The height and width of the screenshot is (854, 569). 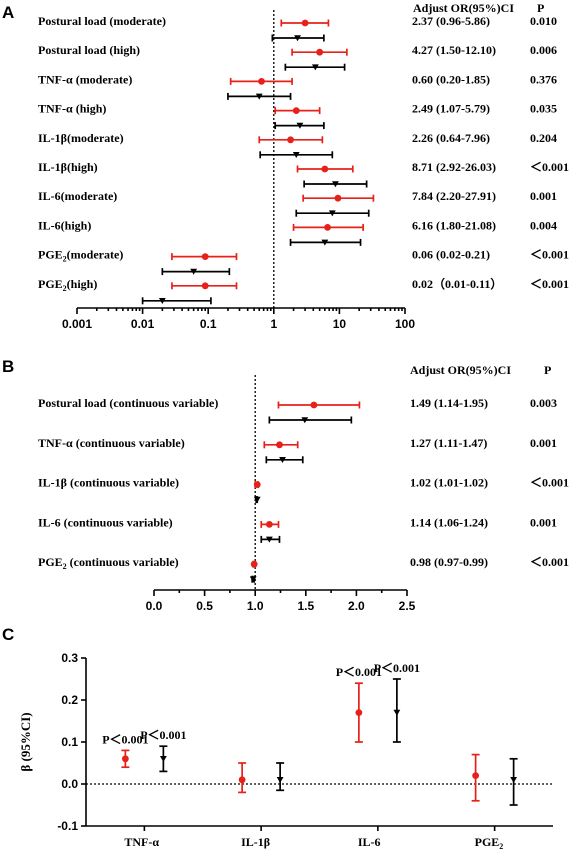 What do you see at coordinates (356, 606) in the screenshot?
I see `x-tick-label: 2.0` at bounding box center [356, 606].